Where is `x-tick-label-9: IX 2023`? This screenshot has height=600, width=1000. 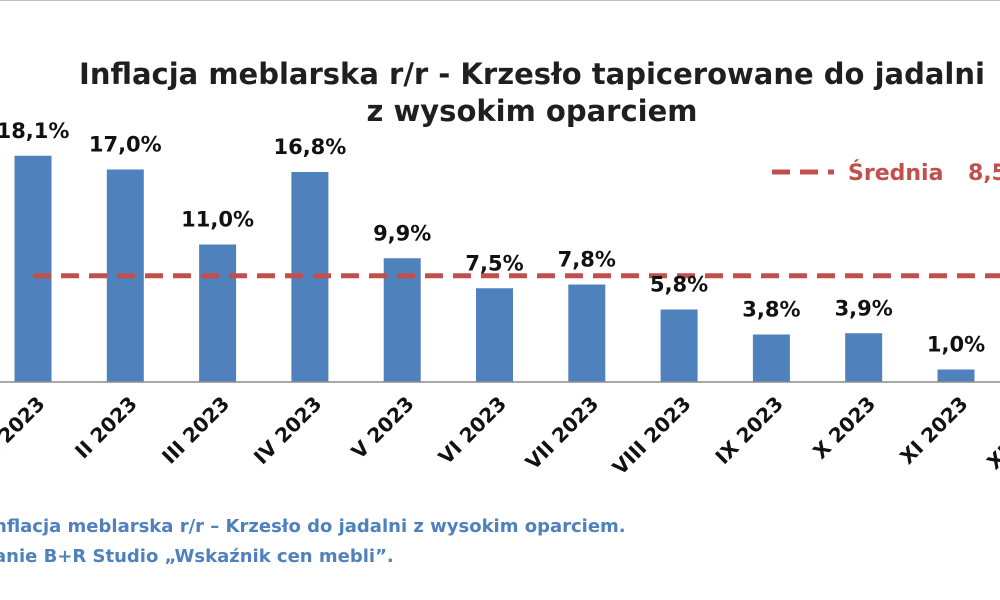
x-tick-label-9: IX 2023 is located at coordinates (748, 430).